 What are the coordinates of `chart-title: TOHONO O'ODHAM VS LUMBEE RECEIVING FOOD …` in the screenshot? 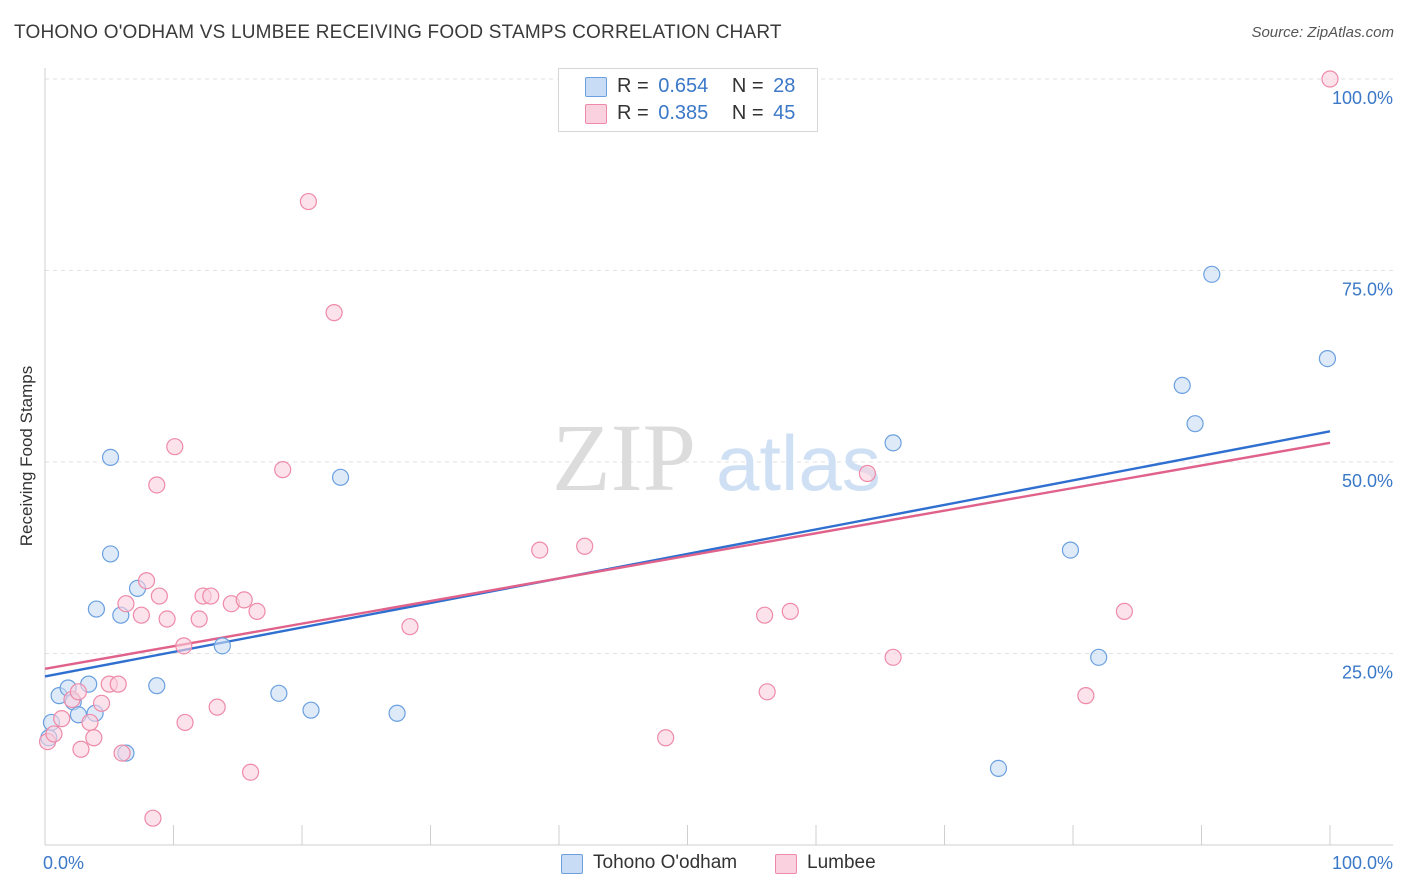 It's located at (398, 32).